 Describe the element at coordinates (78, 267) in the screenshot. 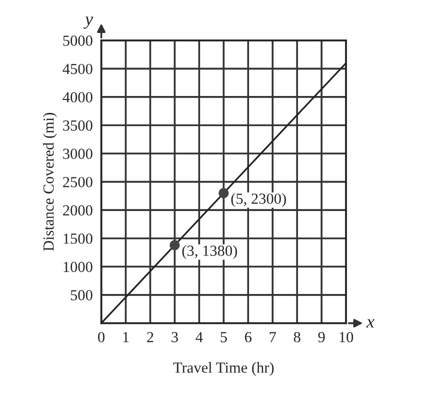

I see `y-tick-label: 1000` at that location.